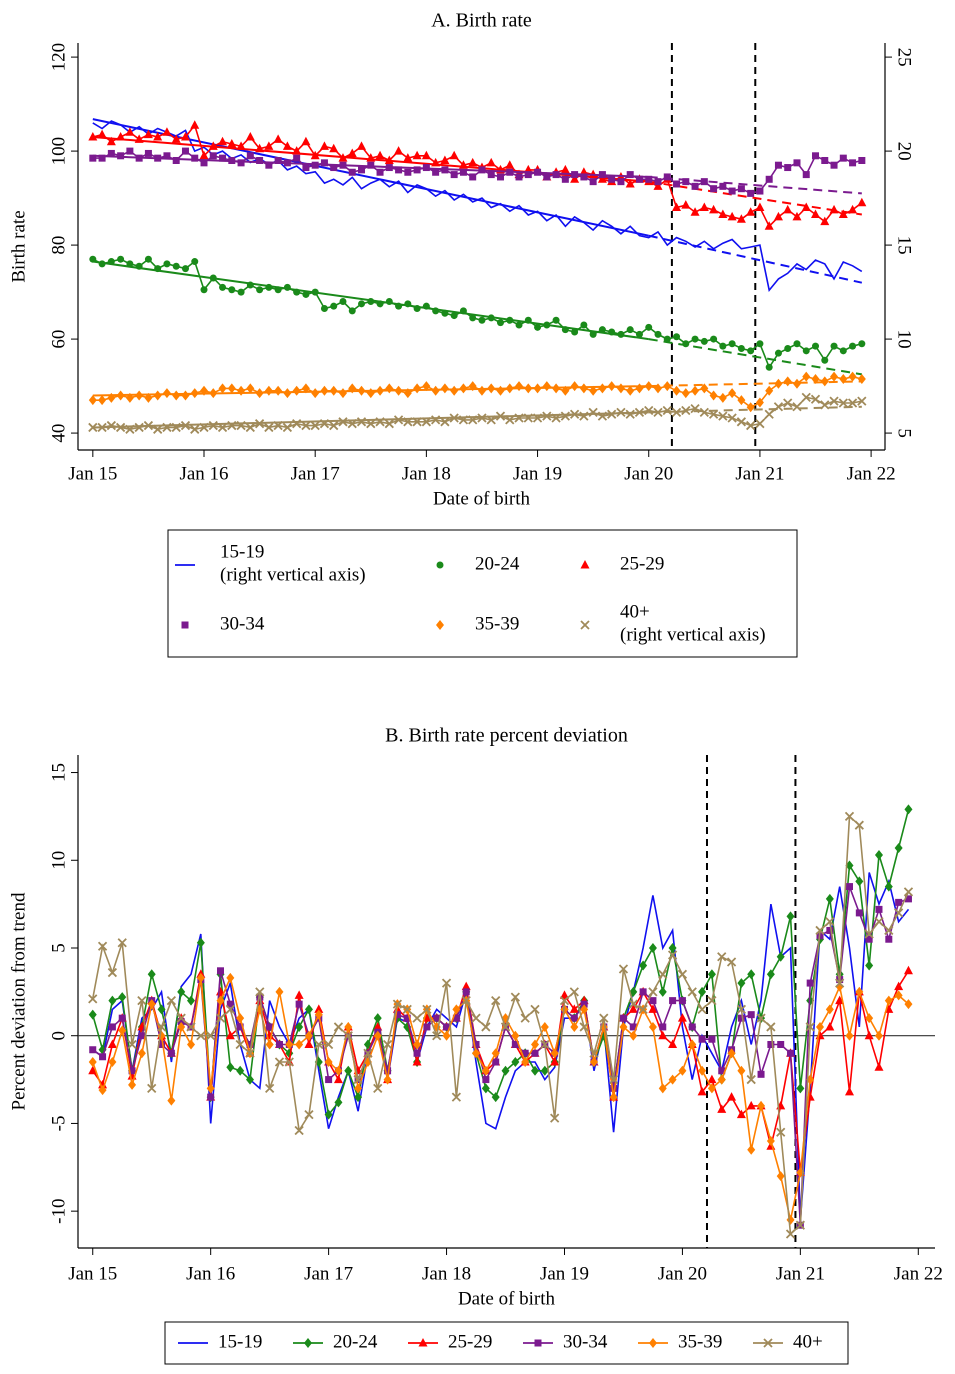  What do you see at coordinates (58, 433) in the screenshot?
I see `y-tick-label: 40` at bounding box center [58, 433].